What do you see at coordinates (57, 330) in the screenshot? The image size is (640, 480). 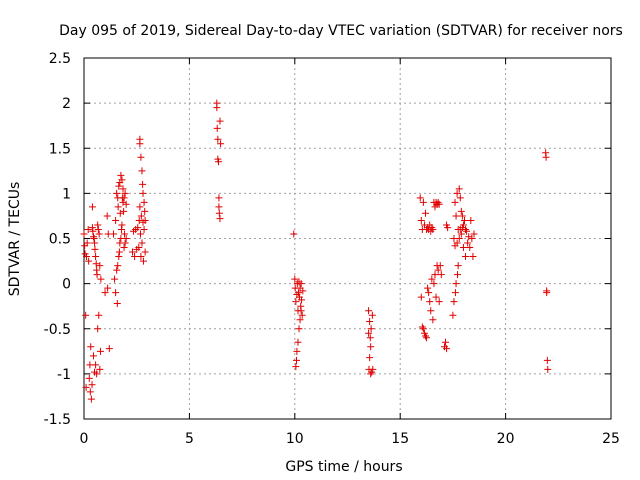 I see `y-tick-label: -0.5` at bounding box center [57, 330].